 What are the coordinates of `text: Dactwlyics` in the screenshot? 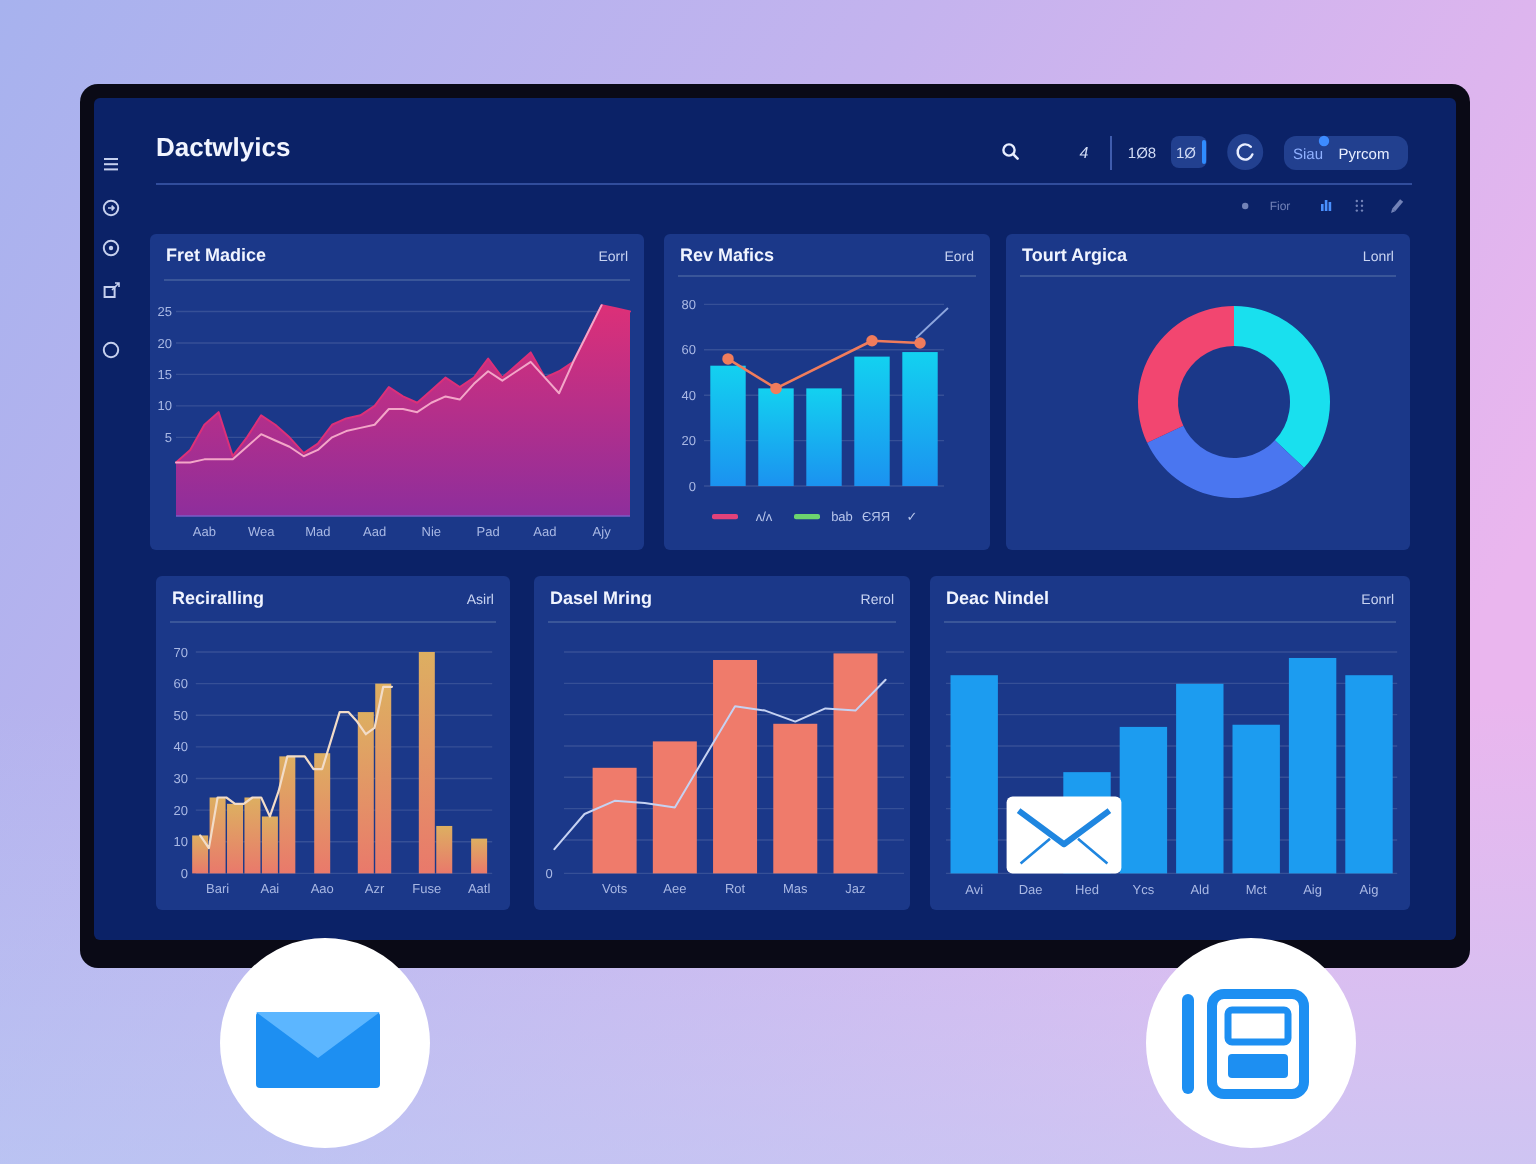 It's located at (223, 147).